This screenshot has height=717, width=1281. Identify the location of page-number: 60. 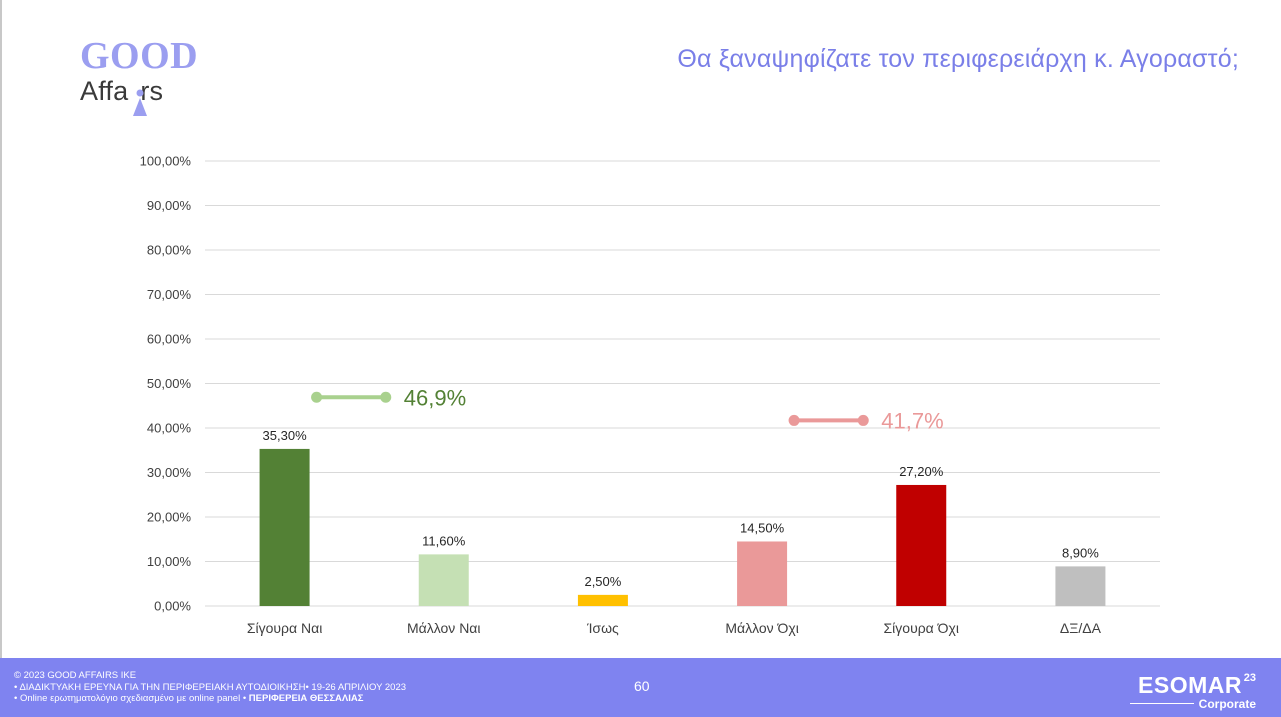
(642, 686).